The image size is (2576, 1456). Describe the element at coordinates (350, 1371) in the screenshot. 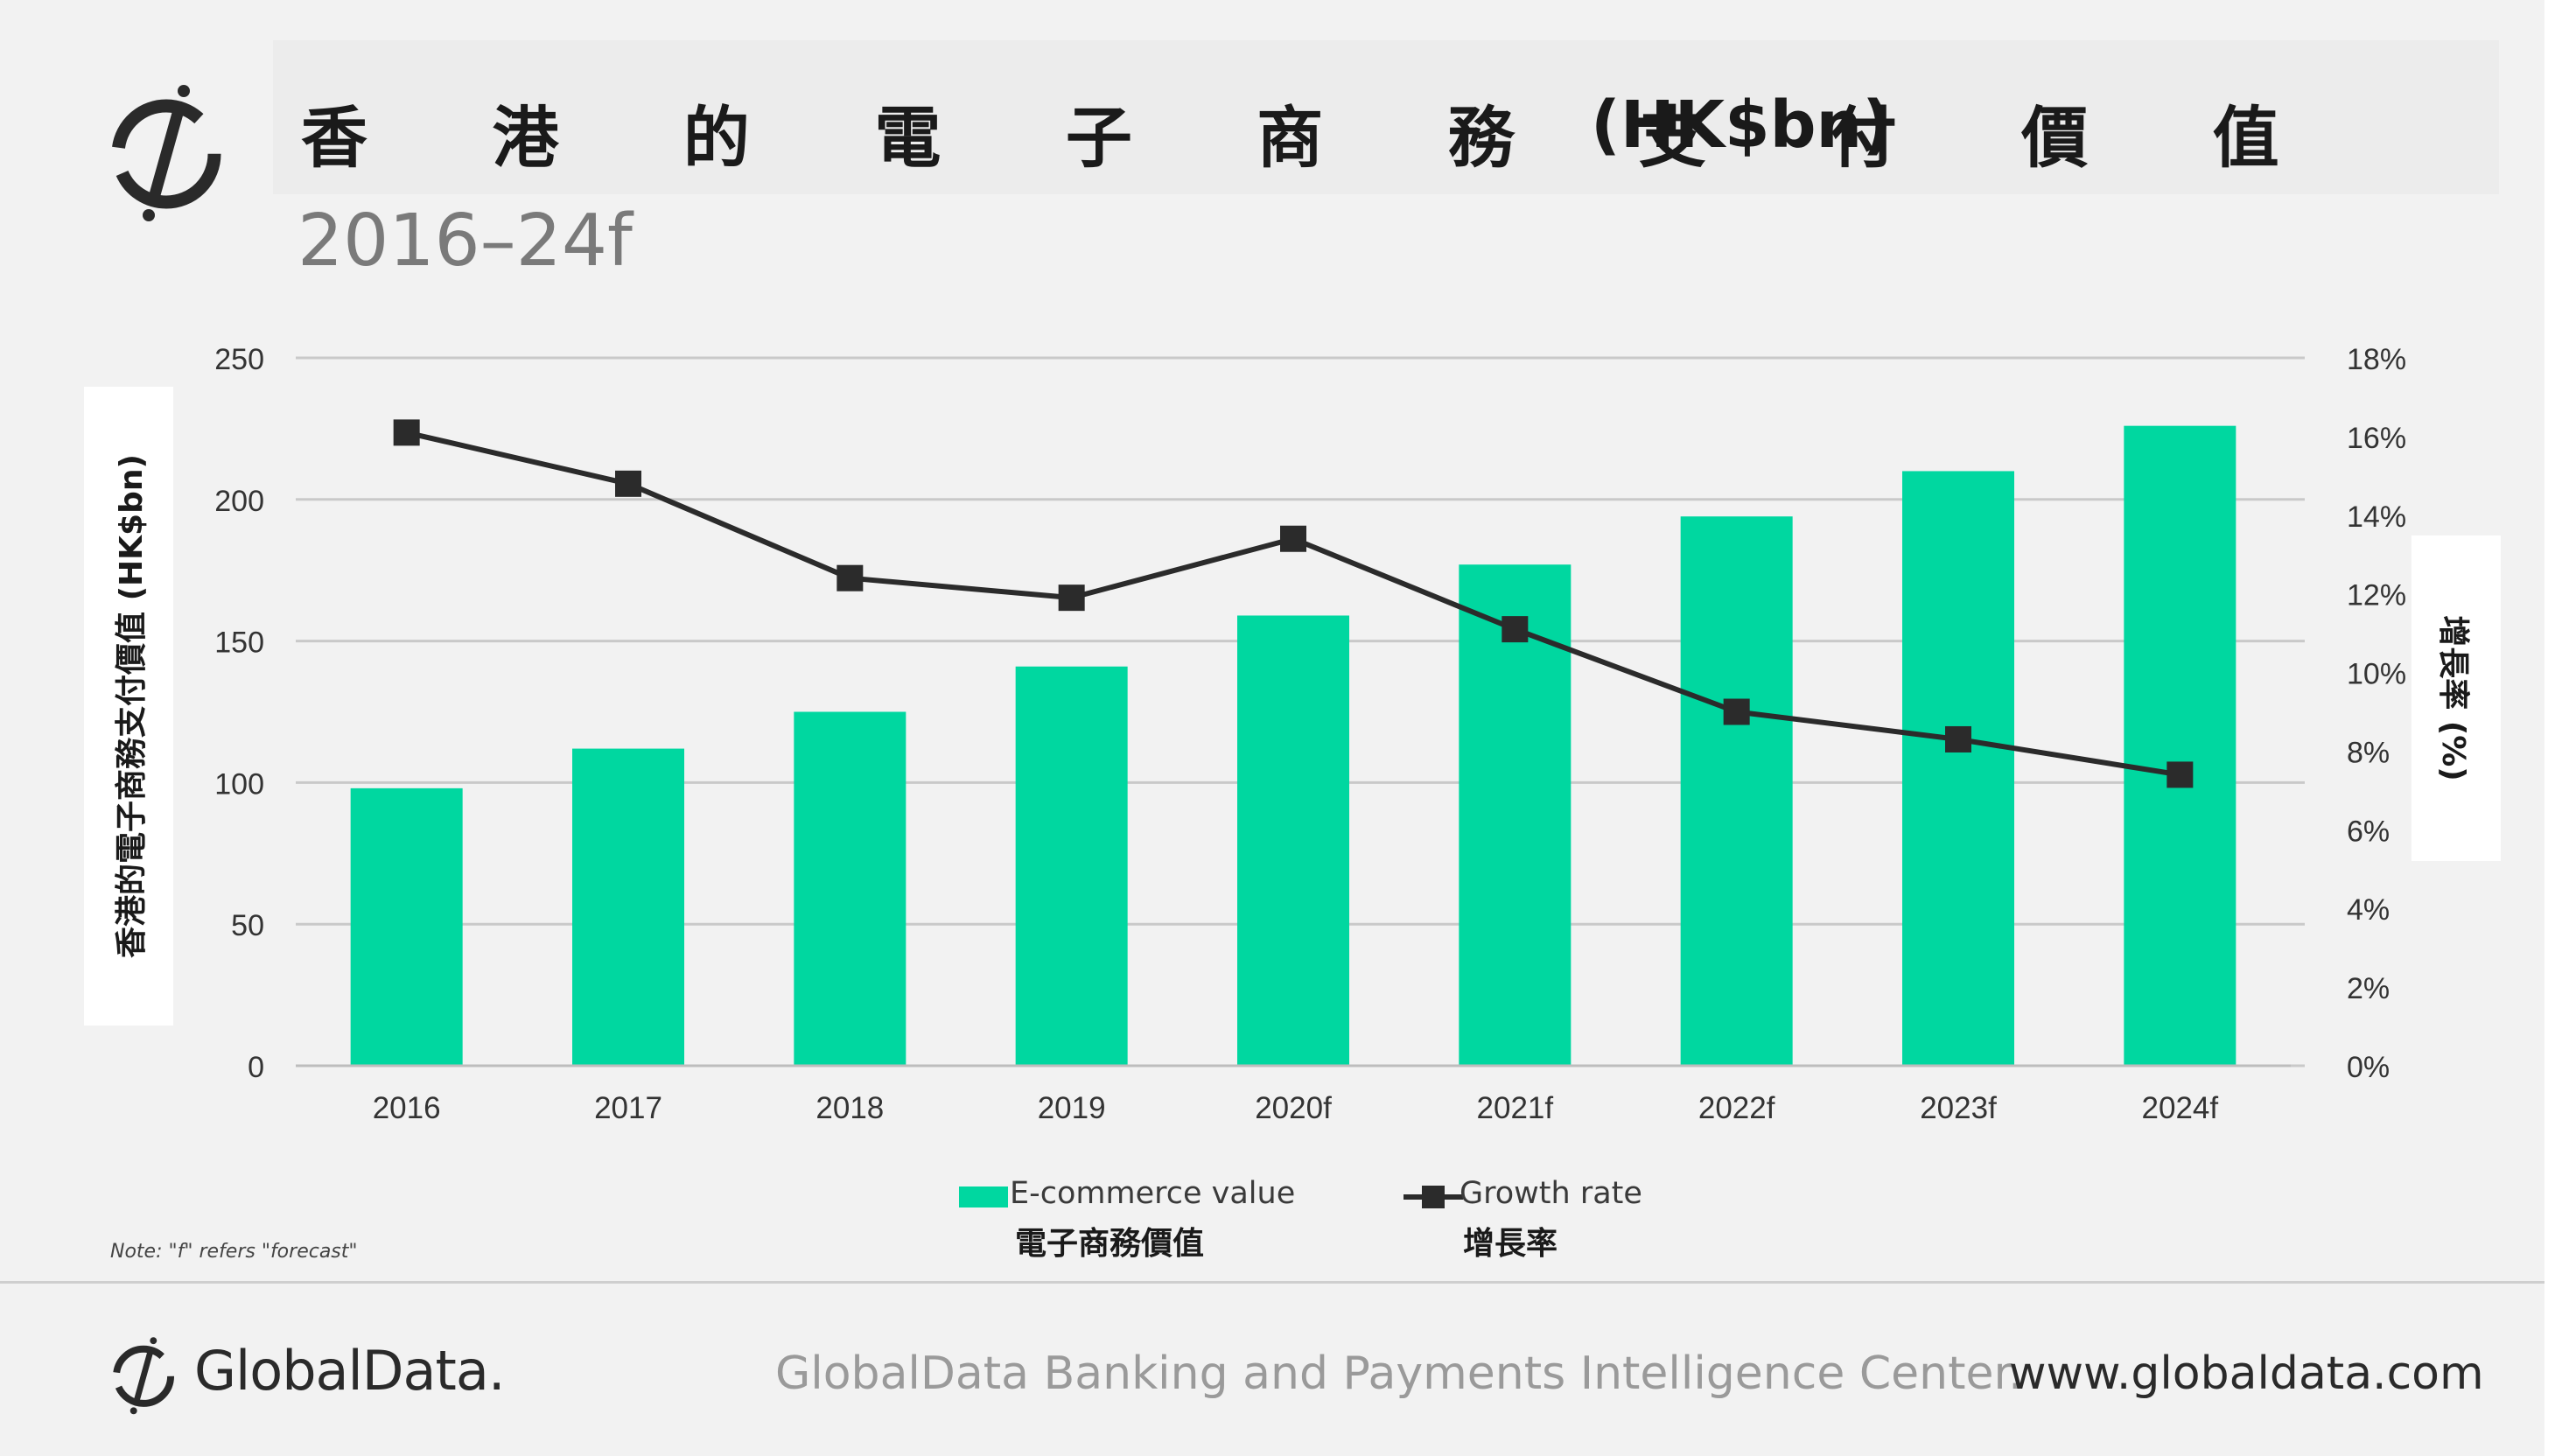

I see `footer-brand: GlobalData.` at that location.